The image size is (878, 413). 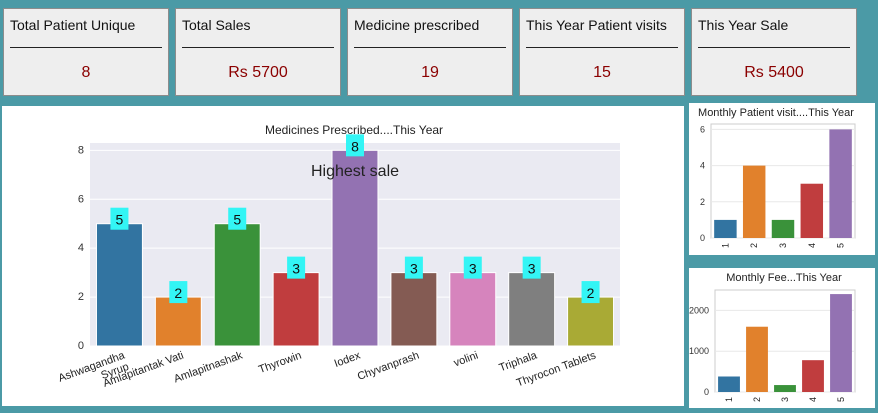 What do you see at coordinates (466, 360) in the screenshot?
I see `x-tick-label: volini` at bounding box center [466, 360].